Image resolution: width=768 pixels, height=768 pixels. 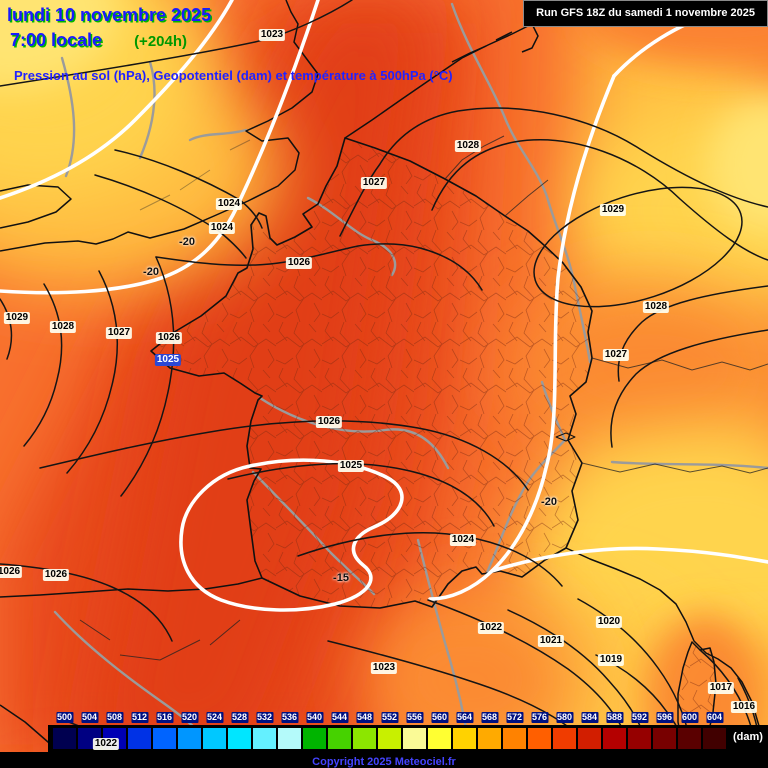 What do you see at coordinates (264, 717) in the screenshot?
I see `scale-value: 532` at bounding box center [264, 717].